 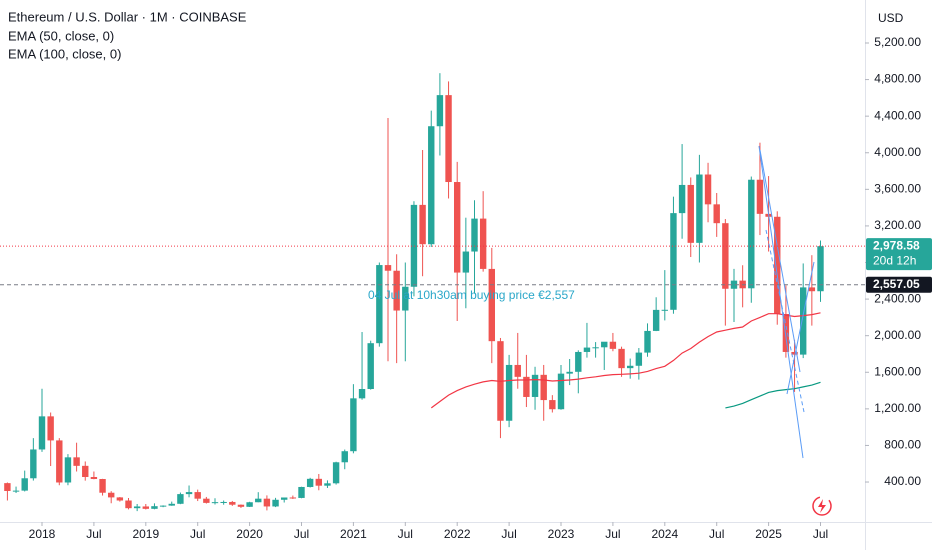 What do you see at coordinates (625, 360) in the screenshot?
I see `ema-line` at bounding box center [625, 360].